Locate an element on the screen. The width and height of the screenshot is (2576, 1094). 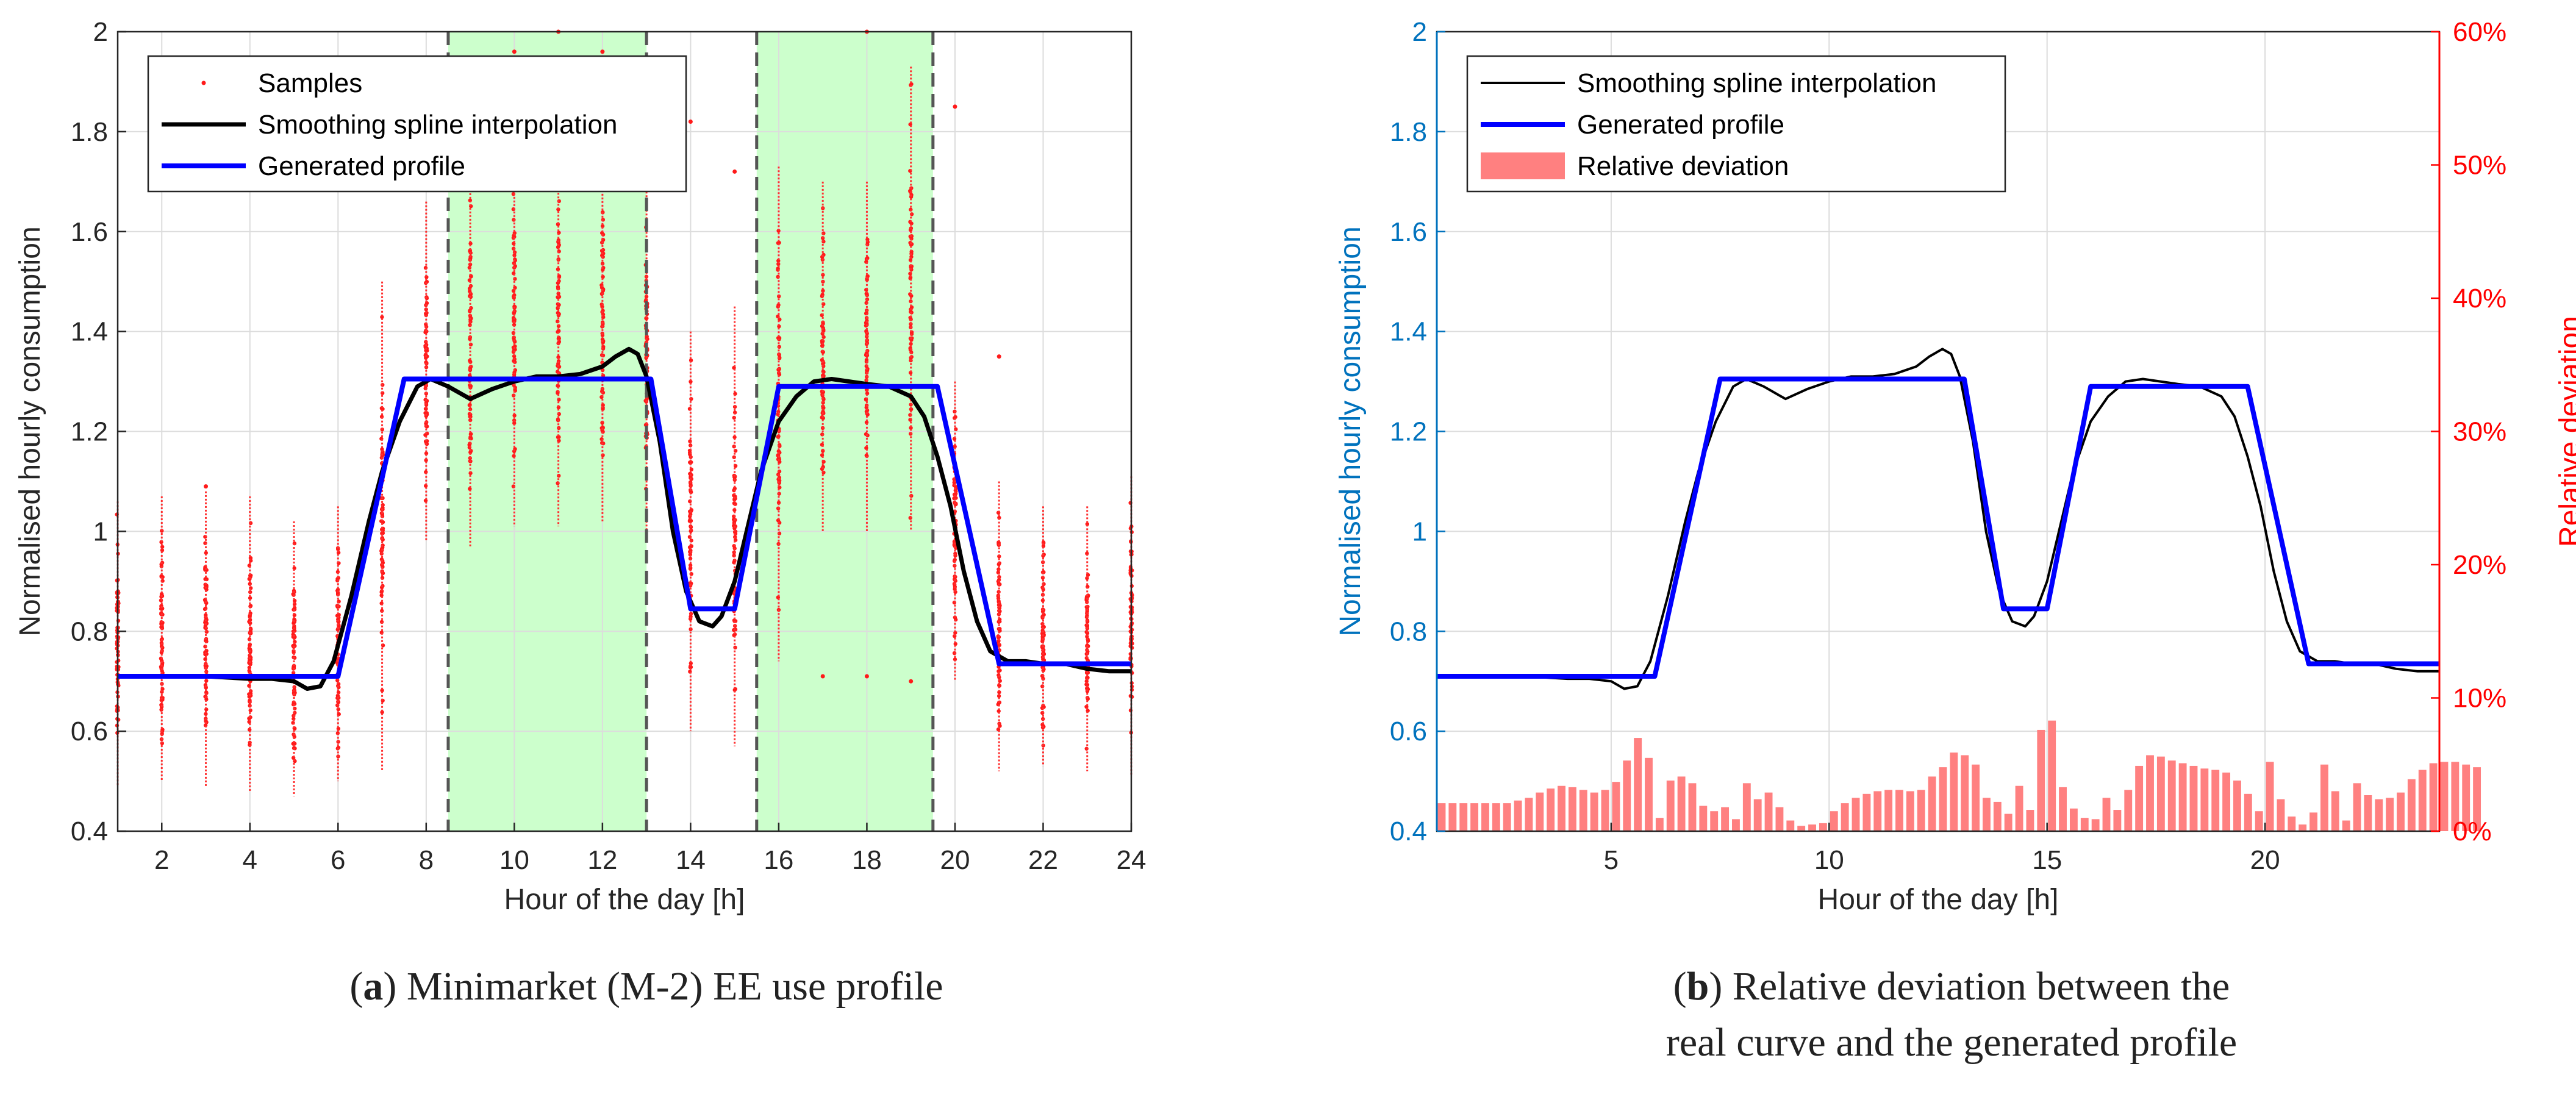
panel-a-y-tick-label-7: 1.8 is located at coordinates (89, 132).